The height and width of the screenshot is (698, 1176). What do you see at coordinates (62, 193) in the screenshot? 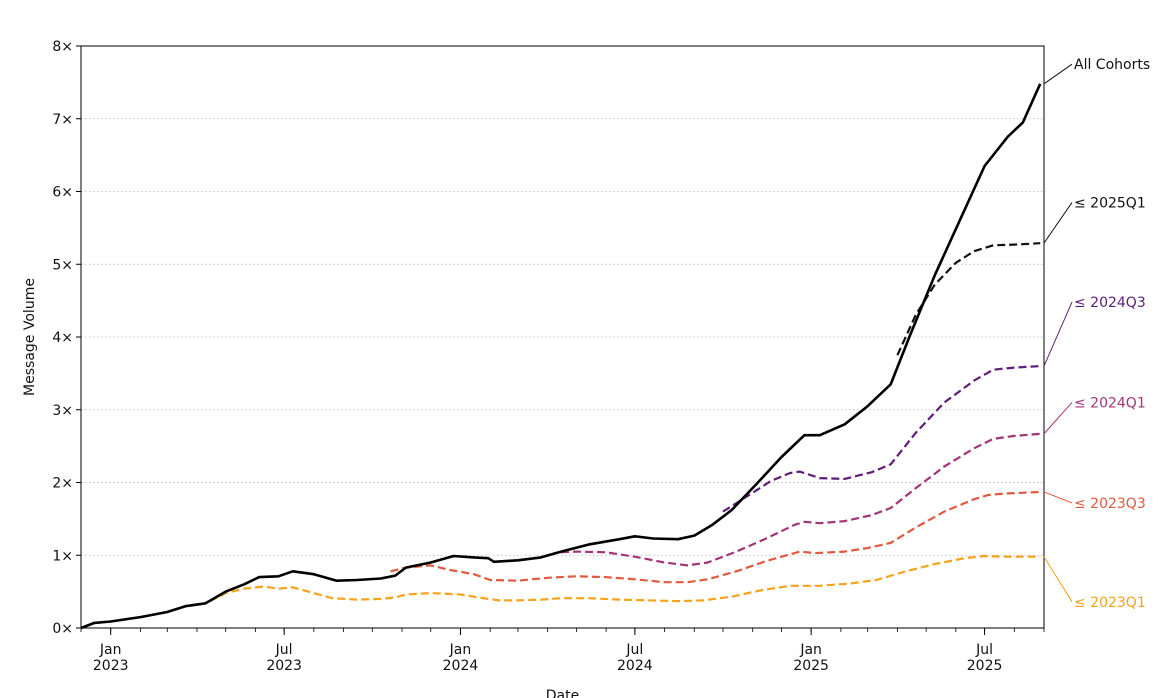
I see `y-tick-label: 6×` at bounding box center [62, 193].